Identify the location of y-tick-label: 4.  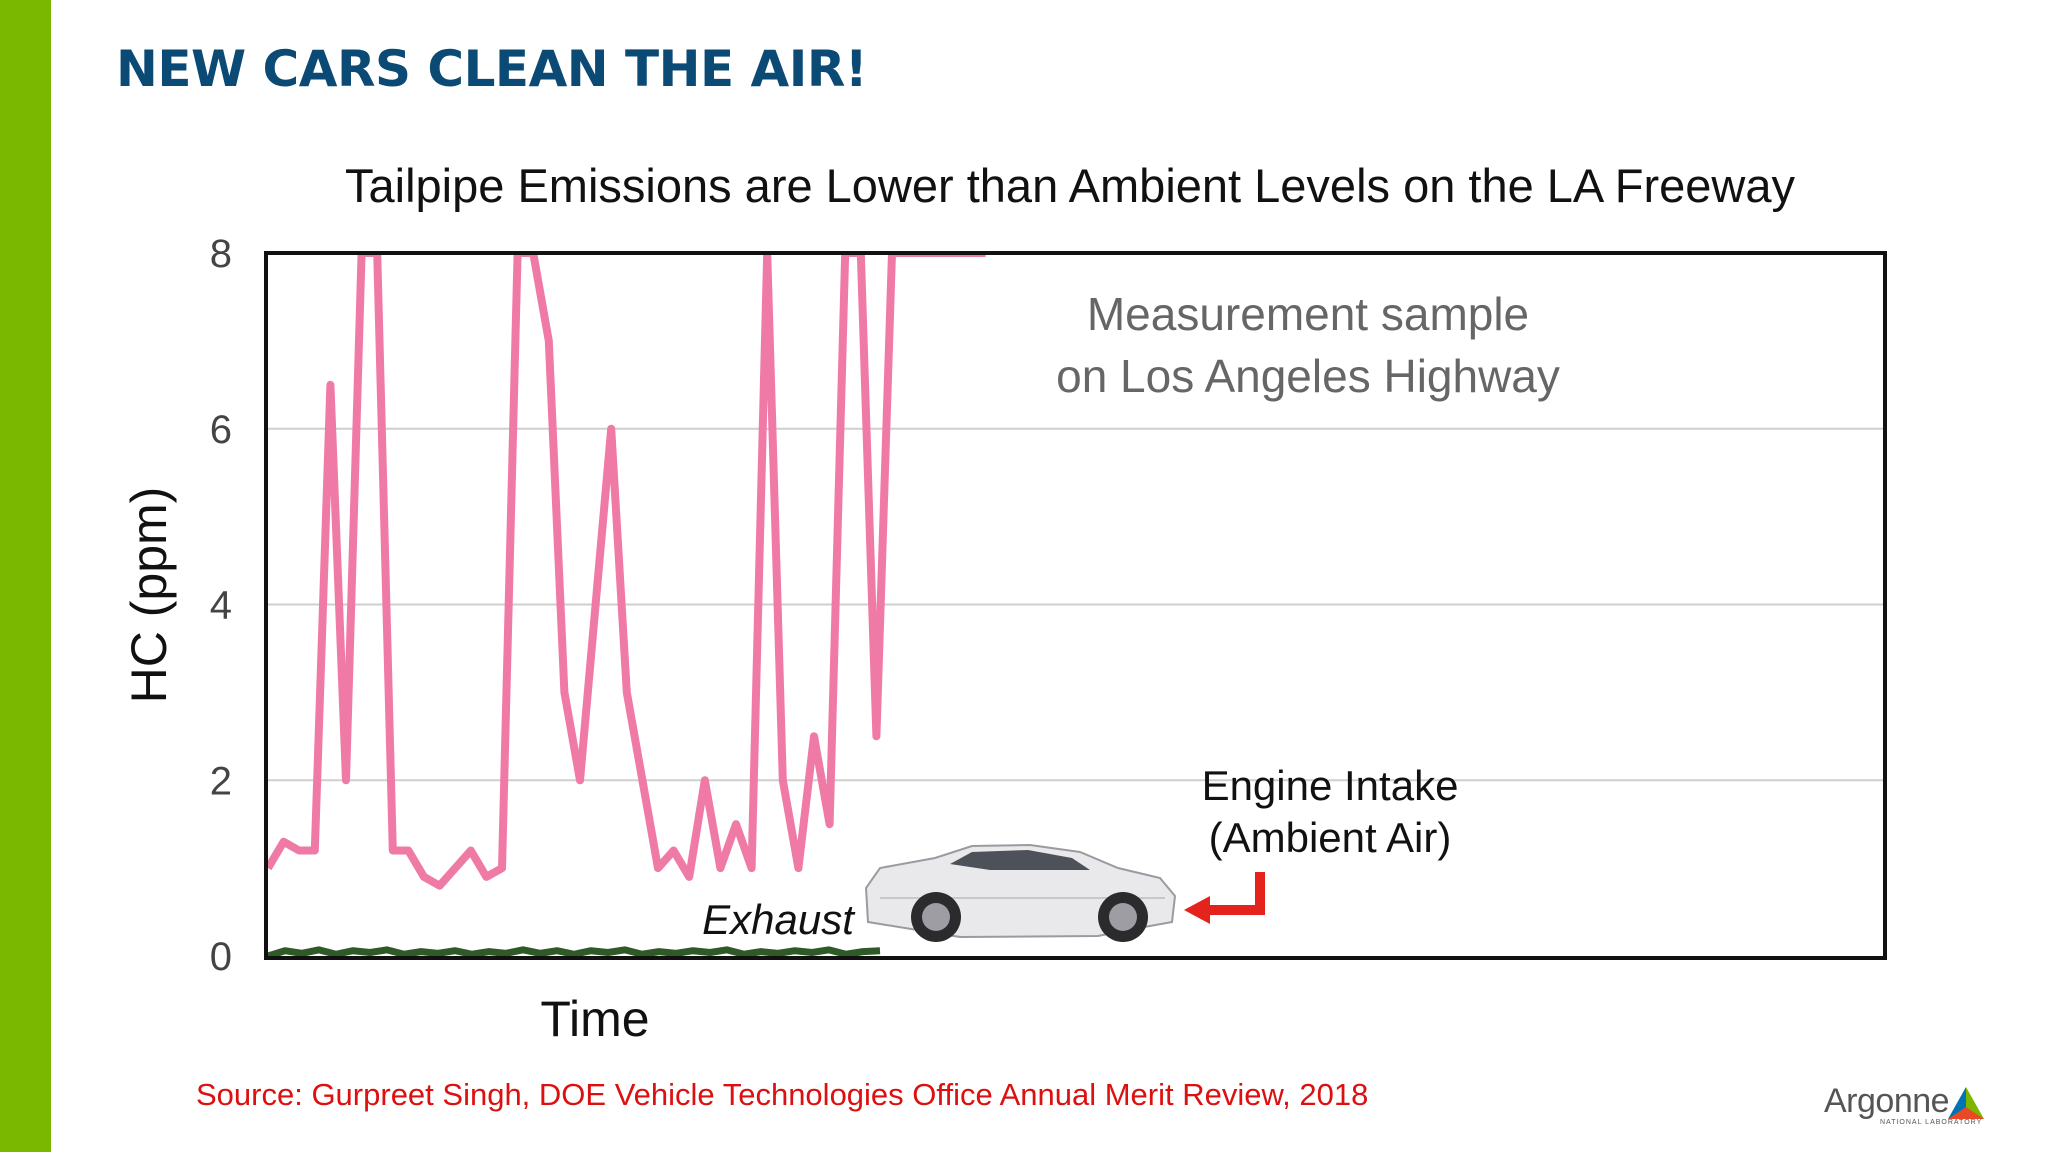
(221, 606).